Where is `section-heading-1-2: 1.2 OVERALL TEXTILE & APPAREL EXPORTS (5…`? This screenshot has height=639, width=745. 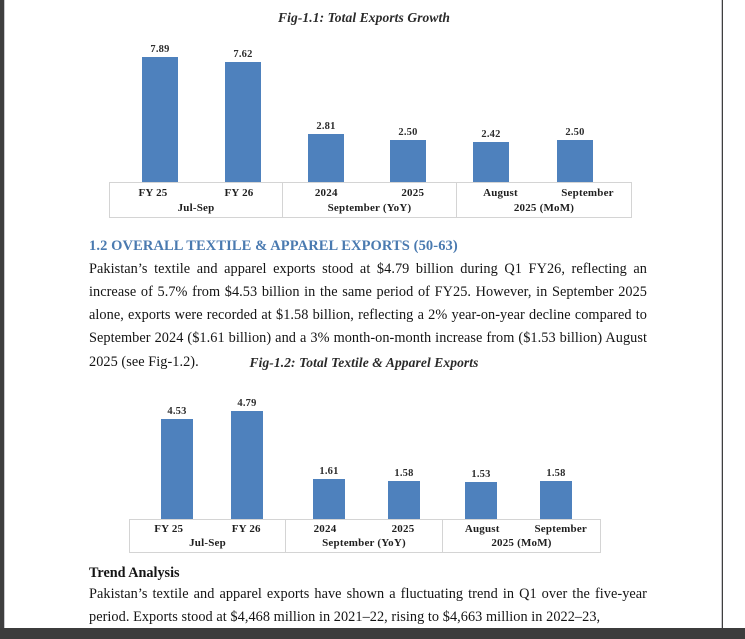
section-heading-1-2: 1.2 OVERALL TEXTILE & APPAREL EXPORTS (5… is located at coordinates (273, 246).